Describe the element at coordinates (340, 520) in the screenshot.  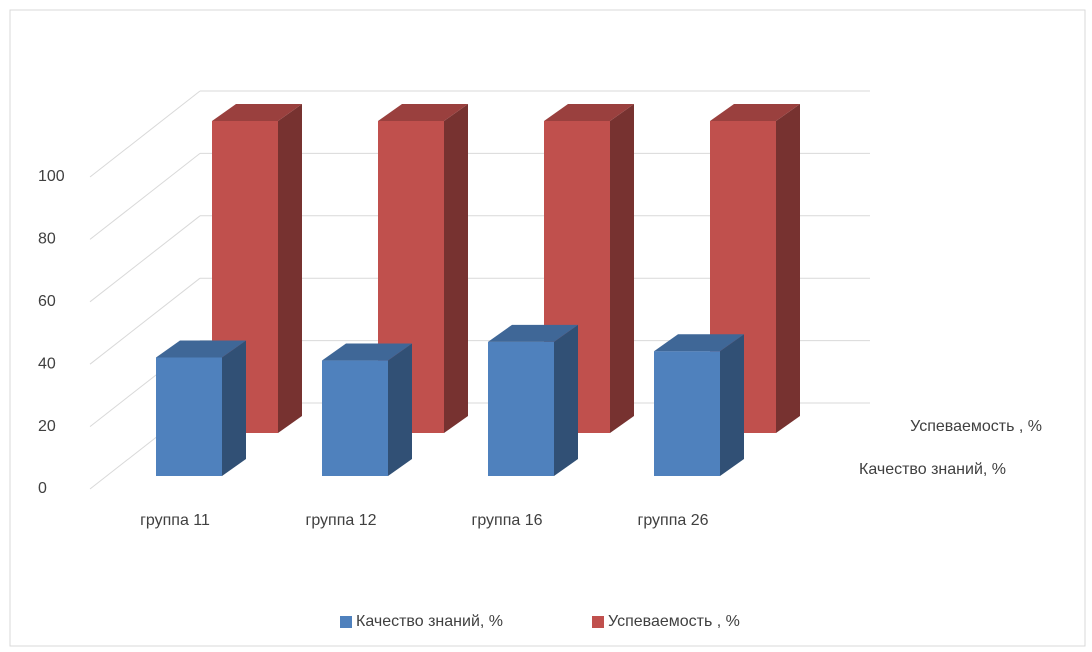
I see `x-tick-label: группа 12` at that location.